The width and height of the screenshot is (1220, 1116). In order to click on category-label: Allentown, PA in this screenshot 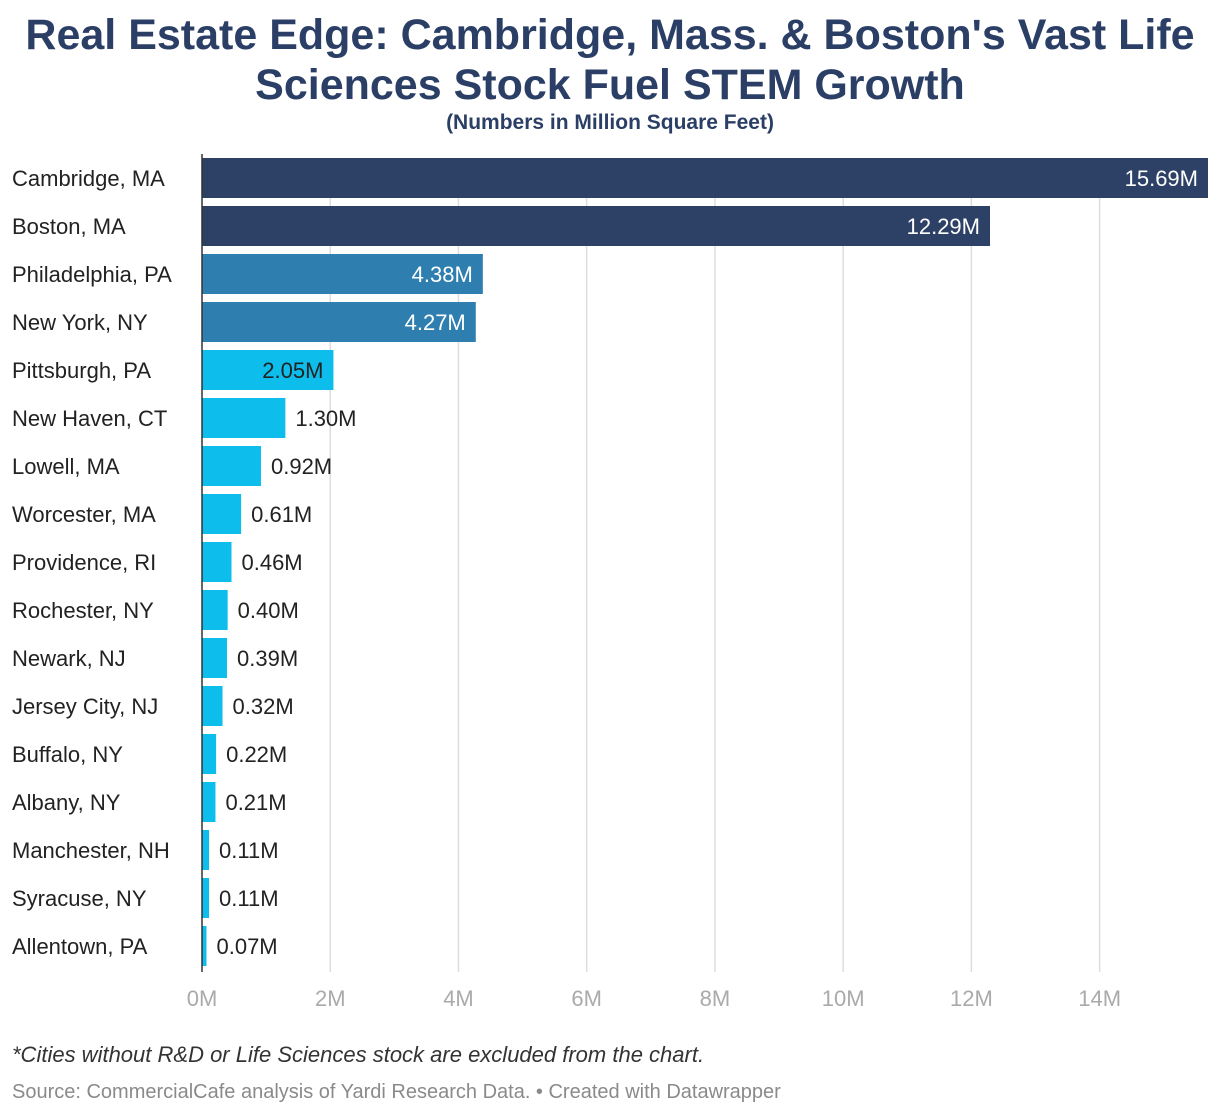, I will do `click(80, 946)`.